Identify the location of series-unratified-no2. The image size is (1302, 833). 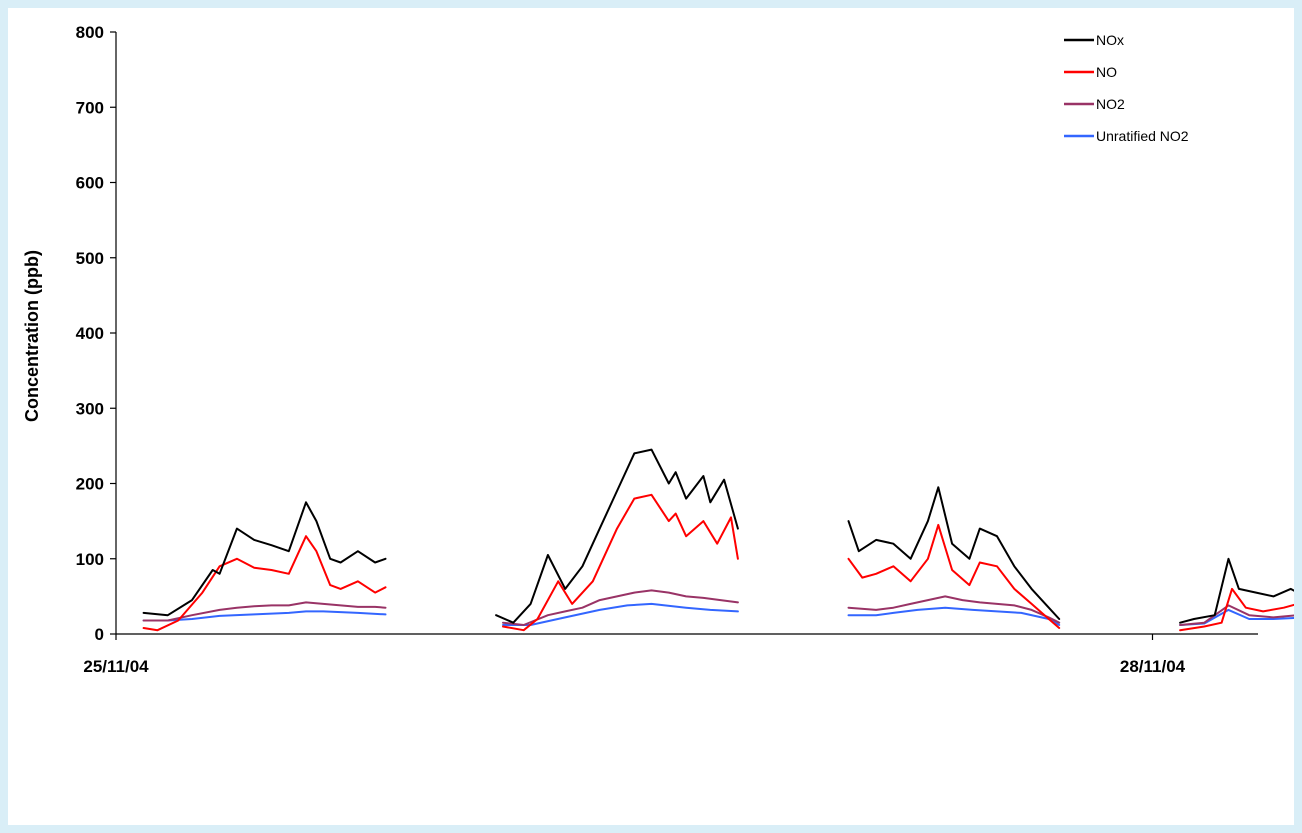
(718, 614).